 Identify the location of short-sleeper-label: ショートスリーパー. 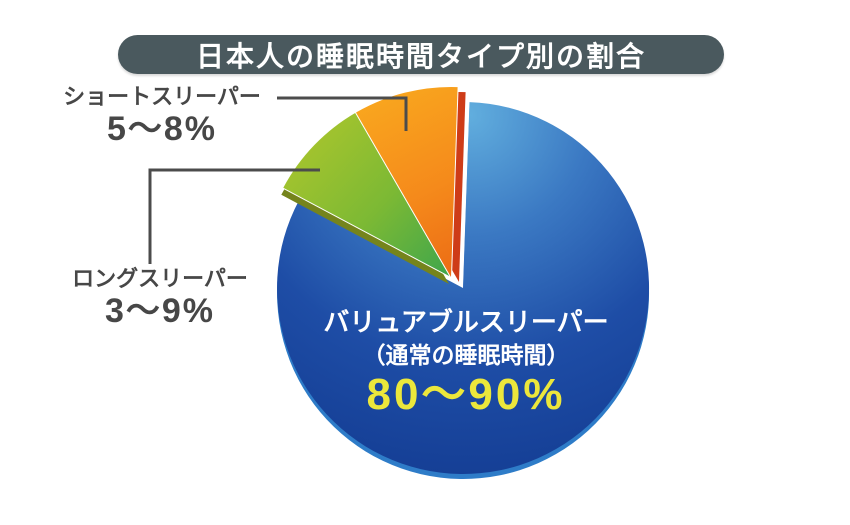
(162, 96).